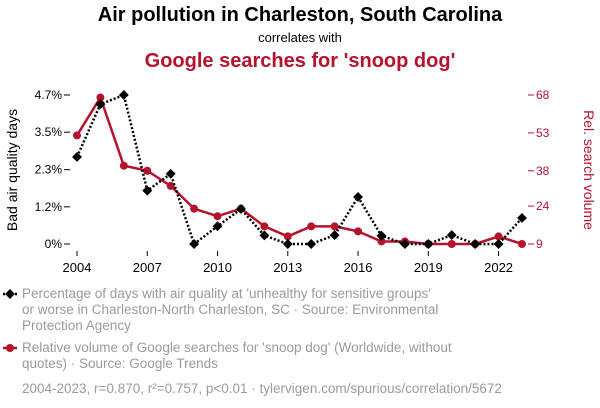 The width and height of the screenshot is (600, 408). I want to click on y-right-tick-label: 24, so click(543, 206).